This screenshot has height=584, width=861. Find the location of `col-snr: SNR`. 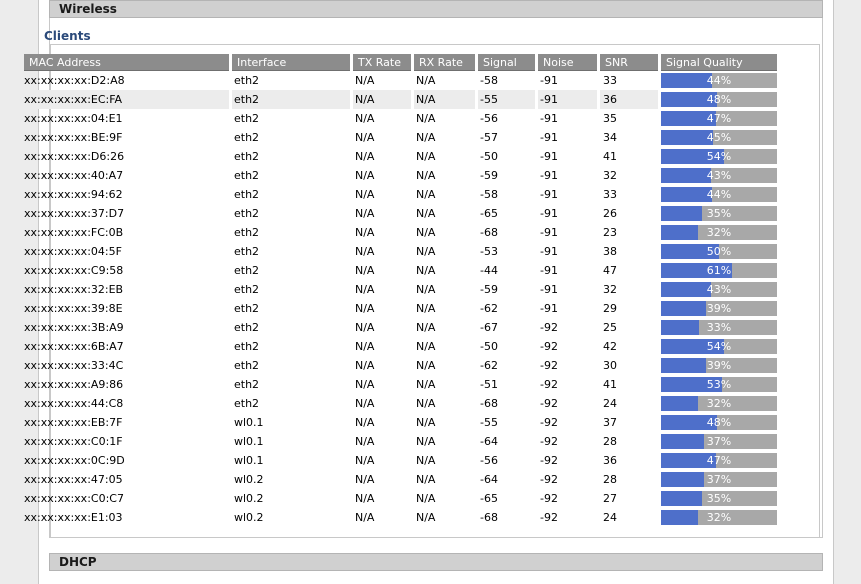

col-snr: SNR is located at coordinates (629, 62).